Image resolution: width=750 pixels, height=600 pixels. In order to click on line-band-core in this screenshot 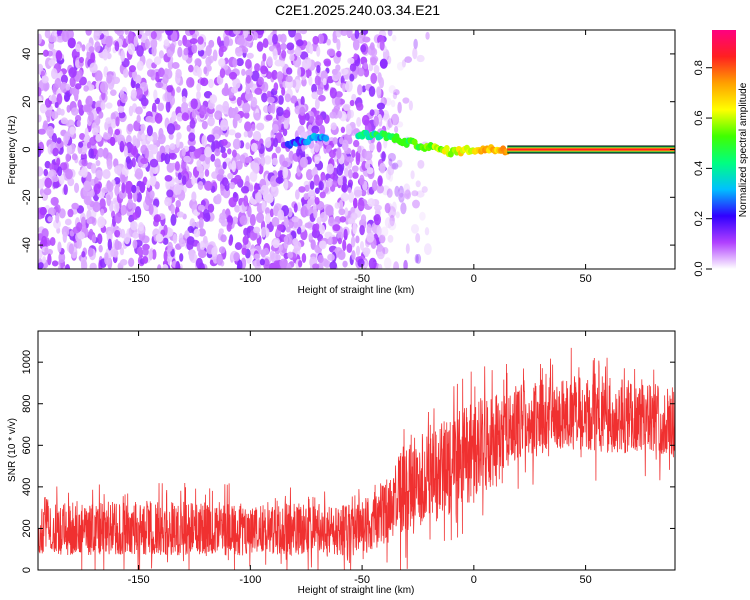, I will do `click(591, 149)`.